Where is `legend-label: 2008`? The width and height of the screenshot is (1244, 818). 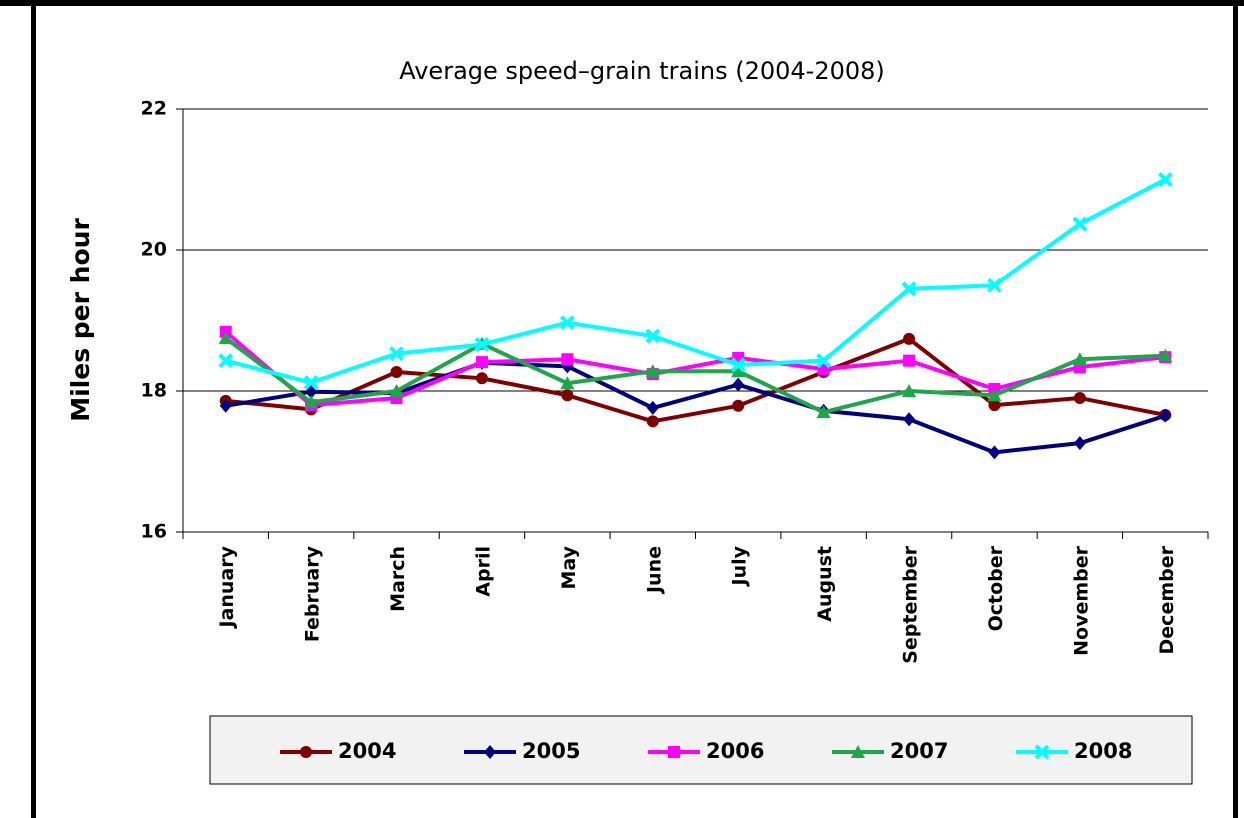
legend-label: 2008 is located at coordinates (1103, 751).